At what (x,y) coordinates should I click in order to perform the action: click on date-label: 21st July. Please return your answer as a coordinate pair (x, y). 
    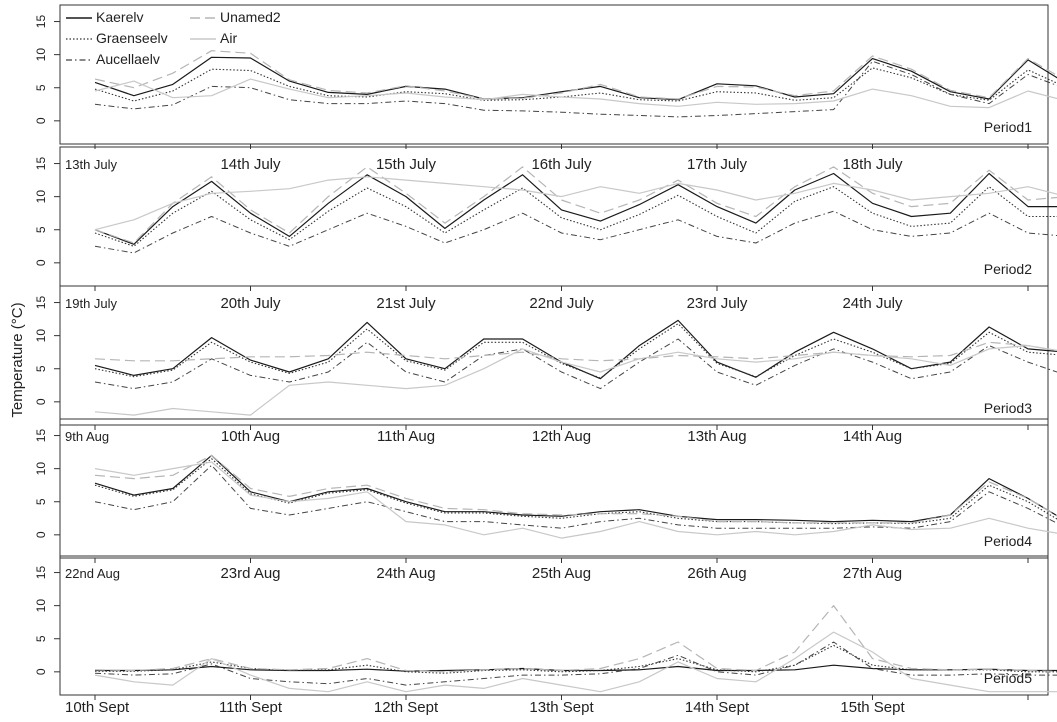
    Looking at the image, I should click on (406, 303).